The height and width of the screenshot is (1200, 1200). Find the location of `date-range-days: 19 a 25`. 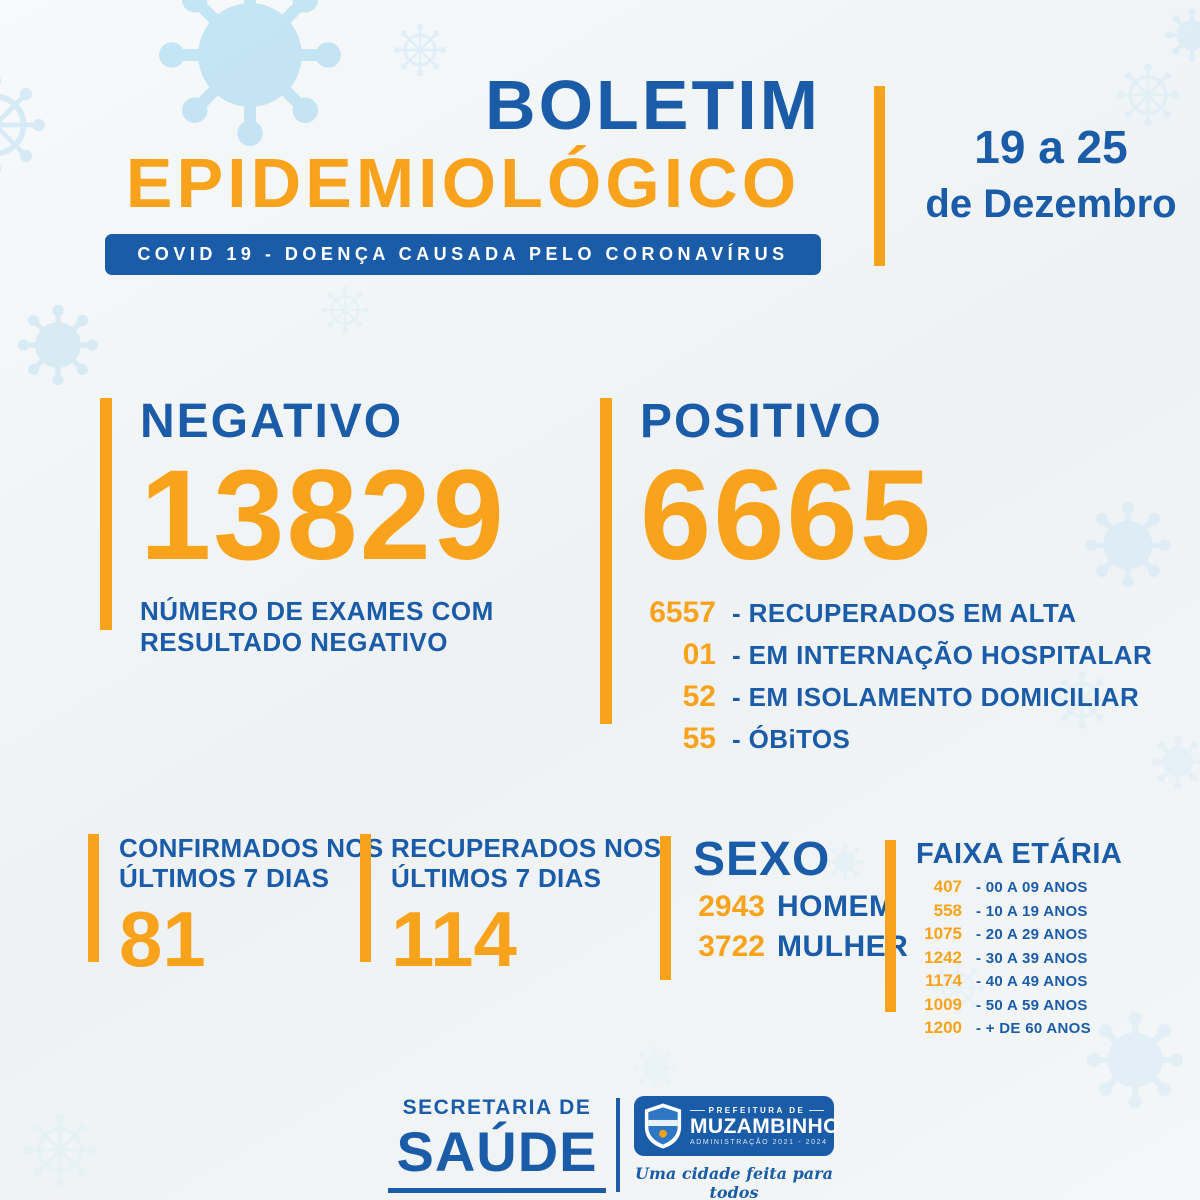

date-range-days: 19 a 25 is located at coordinates (1051, 147).